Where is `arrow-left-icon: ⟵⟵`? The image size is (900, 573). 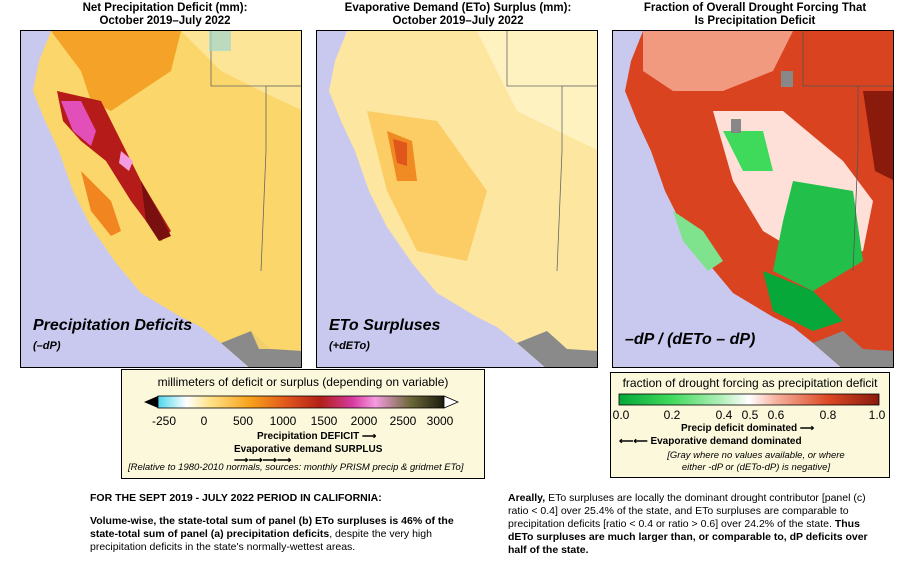 arrow-left-icon: ⟵⟵ is located at coordinates (633, 441).